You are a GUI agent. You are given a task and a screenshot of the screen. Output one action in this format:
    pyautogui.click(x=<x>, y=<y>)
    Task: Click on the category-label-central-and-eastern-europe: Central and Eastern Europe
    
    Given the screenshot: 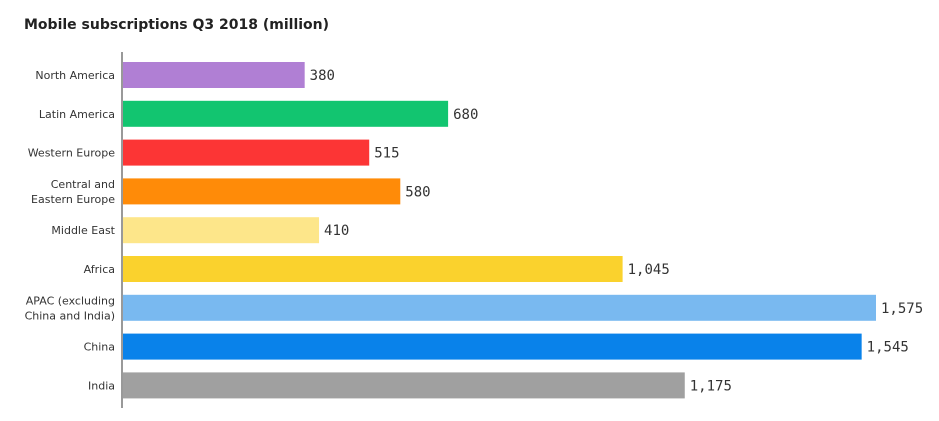 What is the action you would take?
    pyautogui.click(x=73, y=192)
    